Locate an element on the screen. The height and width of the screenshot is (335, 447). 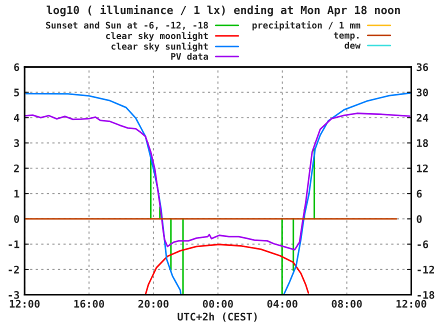
y-tick-label: 3 is located at coordinates (17, 143).